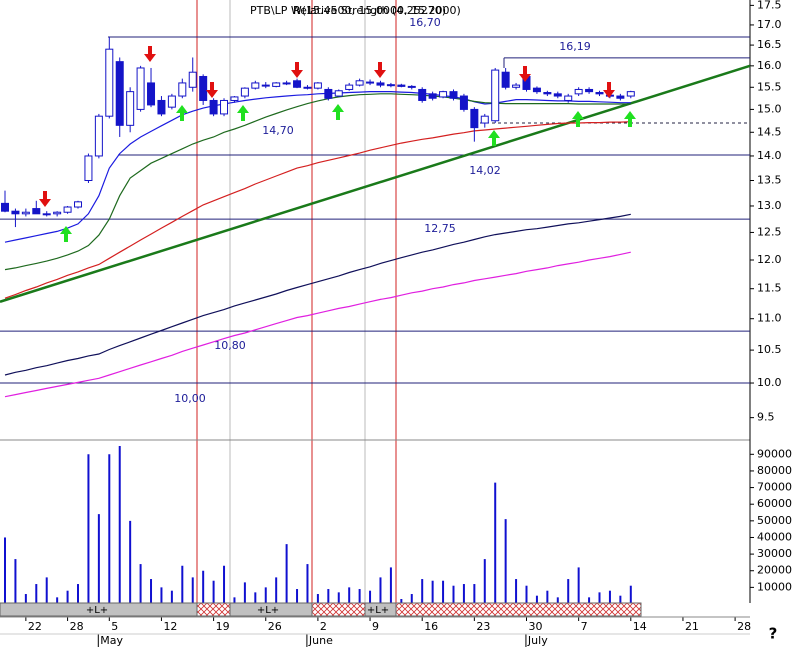  I want to click on volume-tick-label: 80000, so click(774, 470).